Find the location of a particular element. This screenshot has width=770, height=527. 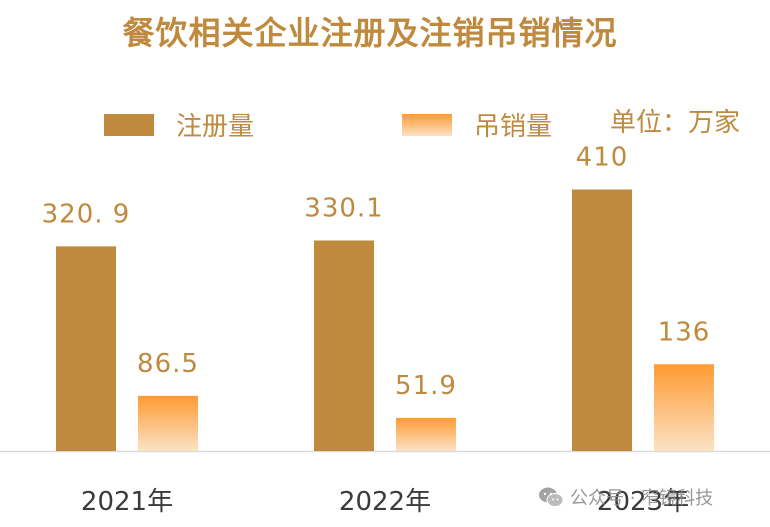

legend-swatch-registration is located at coordinates (129, 124).